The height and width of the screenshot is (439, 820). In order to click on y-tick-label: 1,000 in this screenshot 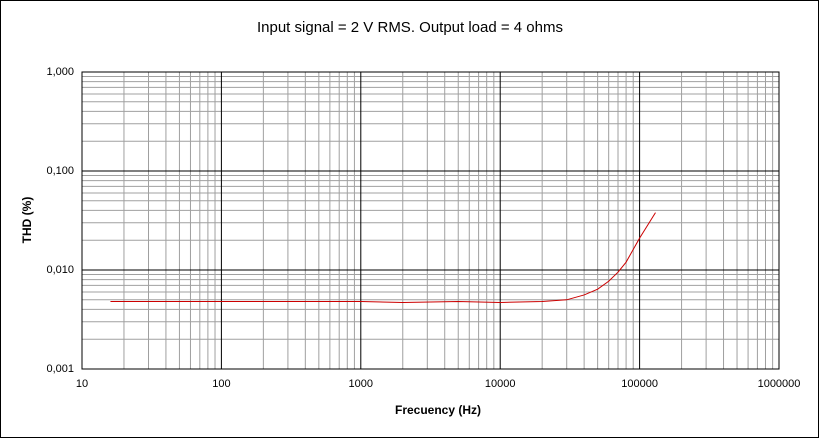, I will do `click(60, 72)`.